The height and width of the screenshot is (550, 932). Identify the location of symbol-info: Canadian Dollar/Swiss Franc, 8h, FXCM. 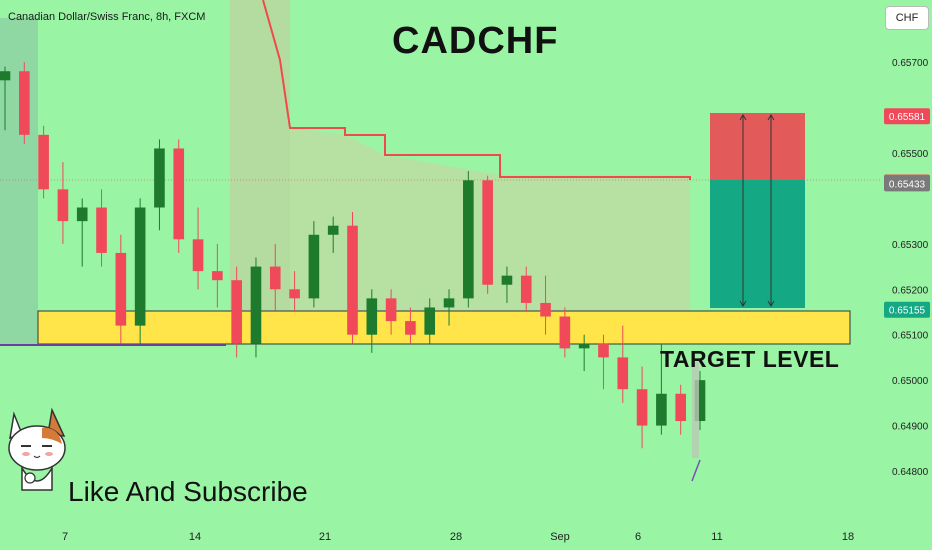
(107, 17).